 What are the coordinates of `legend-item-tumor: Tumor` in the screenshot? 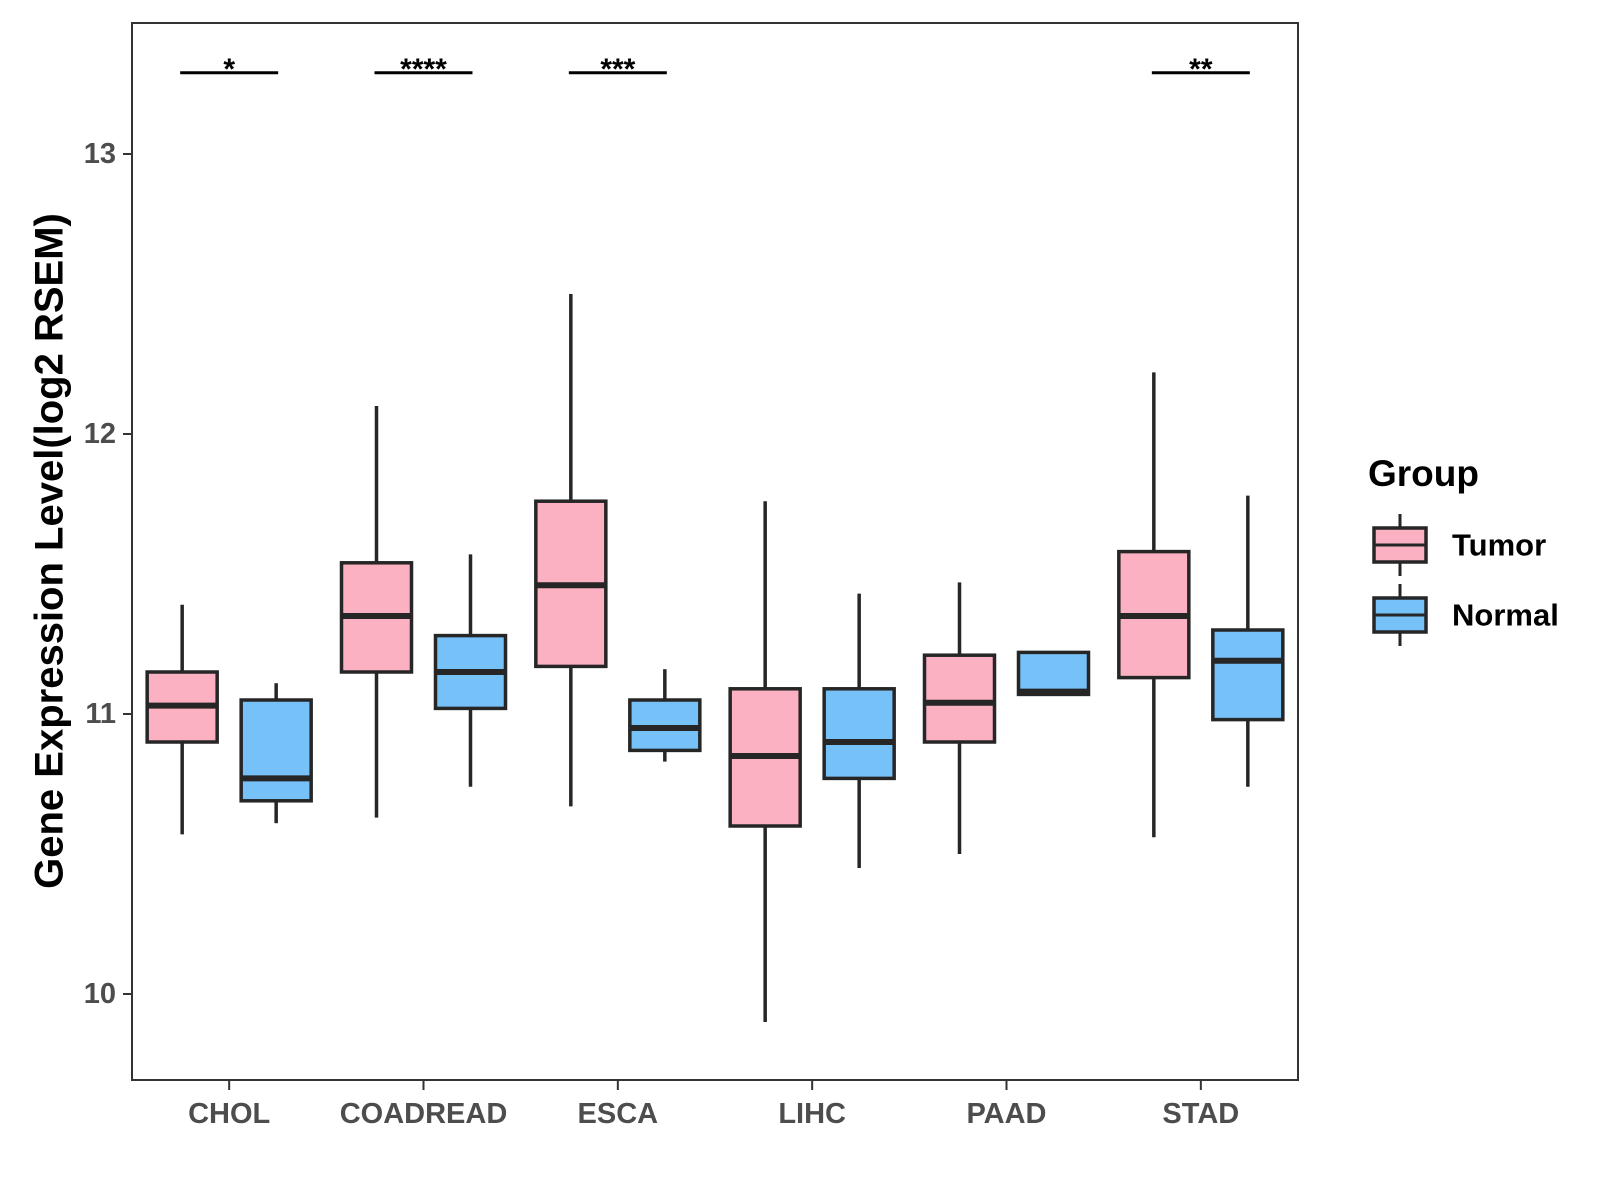 It's located at (1459, 545).